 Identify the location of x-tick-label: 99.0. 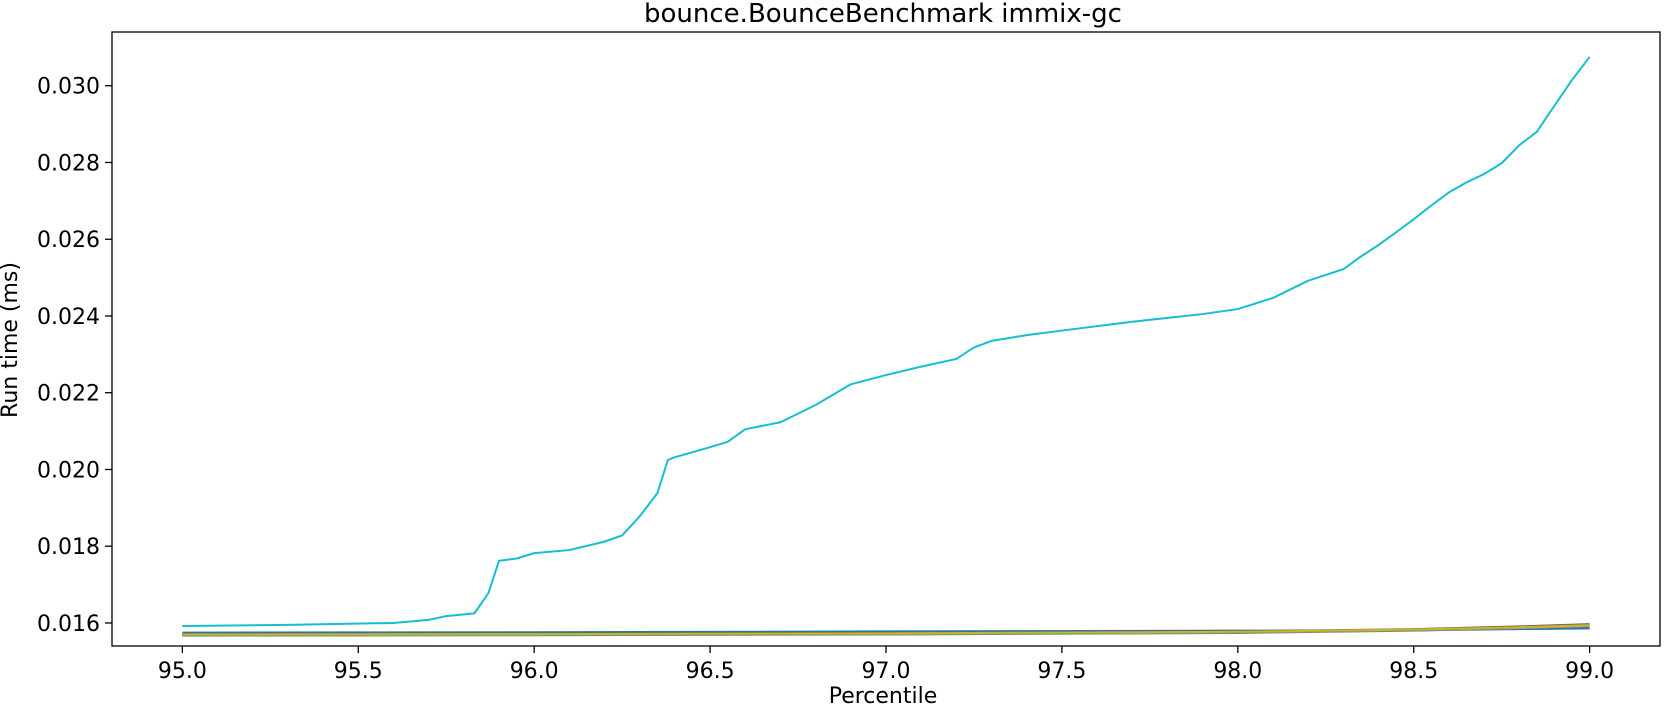
(1589, 671).